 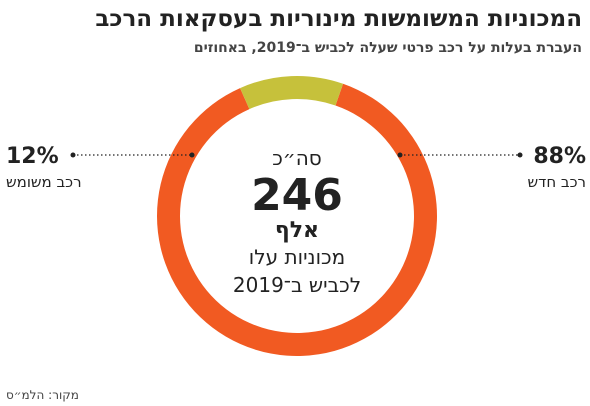 I want to click on chart-title: המכוניות המשומשות מינוריות בעסקאות הרכב, so click(x=338, y=19).